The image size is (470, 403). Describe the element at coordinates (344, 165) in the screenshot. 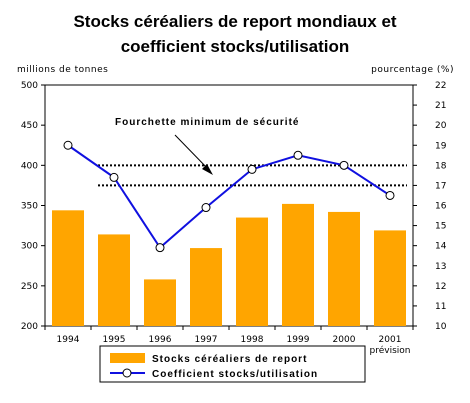

I see `line-point-2000` at that location.